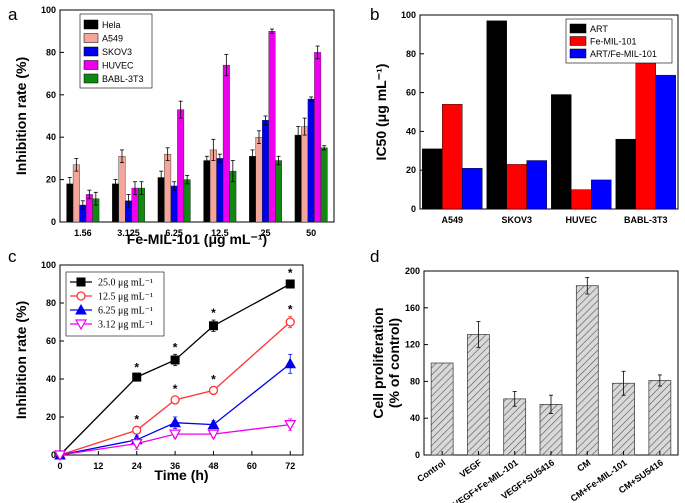 The height and width of the screenshot is (503, 685). I want to click on b-ytick-label: 60, so click(411, 93).